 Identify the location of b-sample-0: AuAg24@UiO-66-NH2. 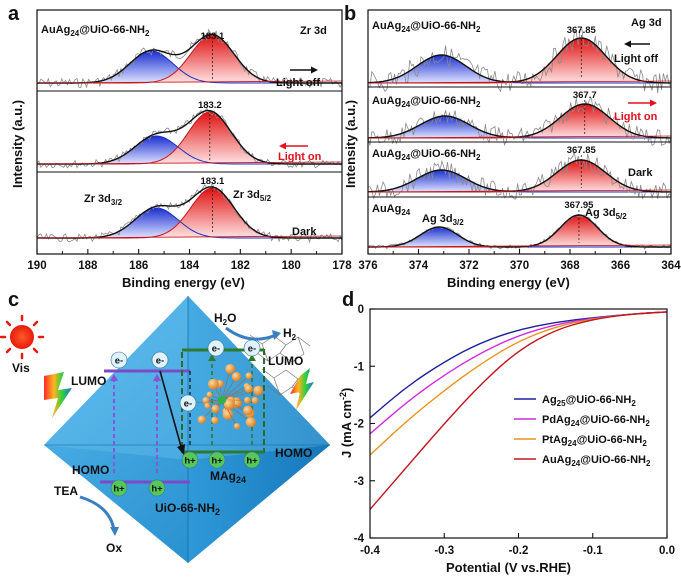
(426, 27).